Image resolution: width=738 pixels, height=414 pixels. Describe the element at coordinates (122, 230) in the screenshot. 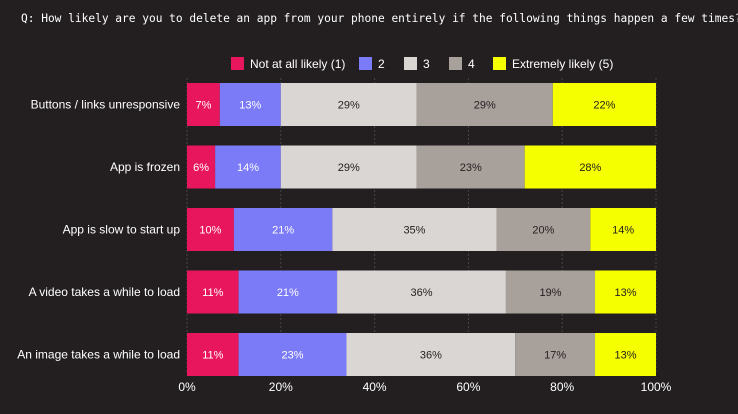

I see `category-label: App is slow to start up` at that location.